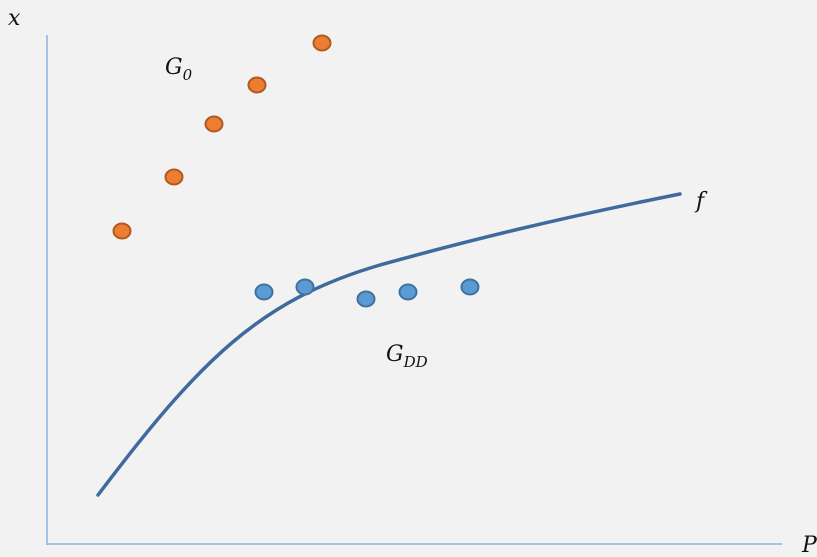 The height and width of the screenshot is (557, 817). Describe the element at coordinates (395, 354) in the screenshot. I see `group-gdd-label-base: G` at that location.